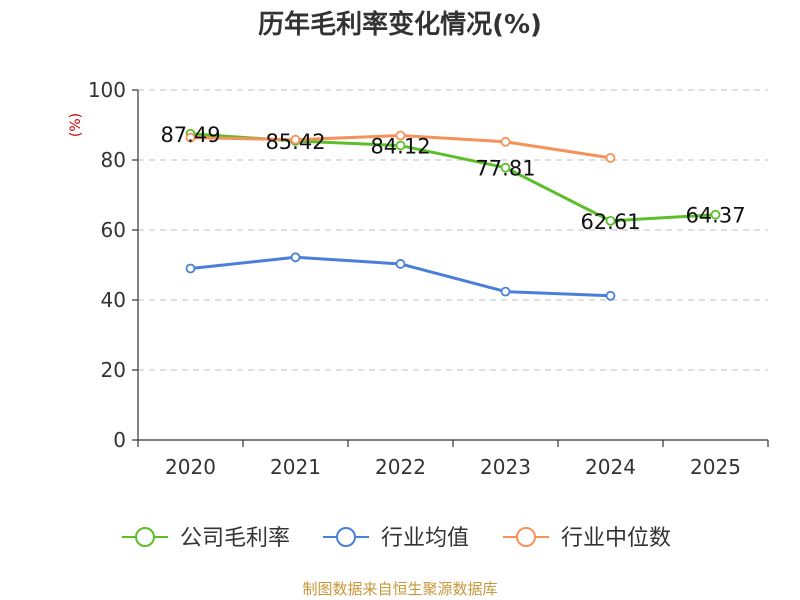  What do you see at coordinates (119, 440) in the screenshot?
I see `y-tick-label: 0` at bounding box center [119, 440].